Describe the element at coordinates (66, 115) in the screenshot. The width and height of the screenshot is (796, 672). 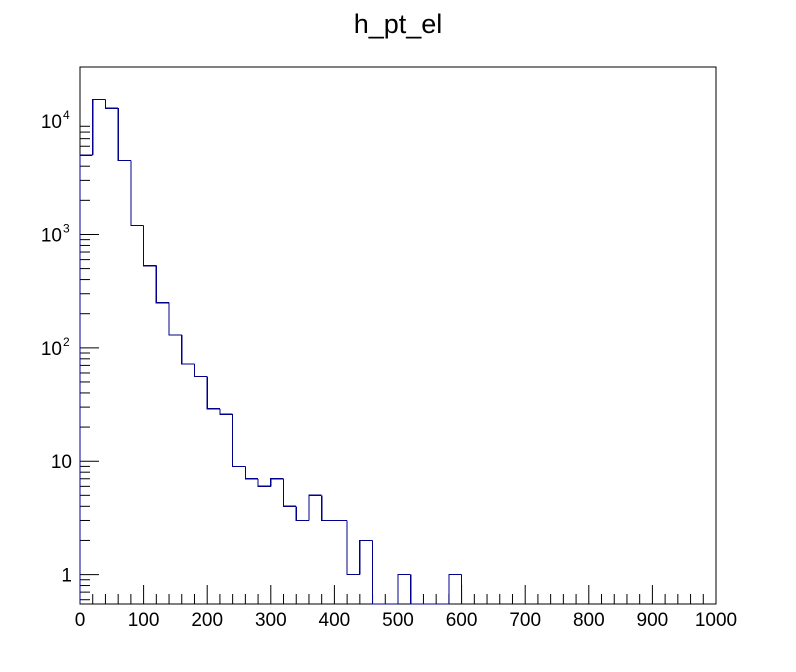
I see `y-tick-label-exponent: 4` at that location.